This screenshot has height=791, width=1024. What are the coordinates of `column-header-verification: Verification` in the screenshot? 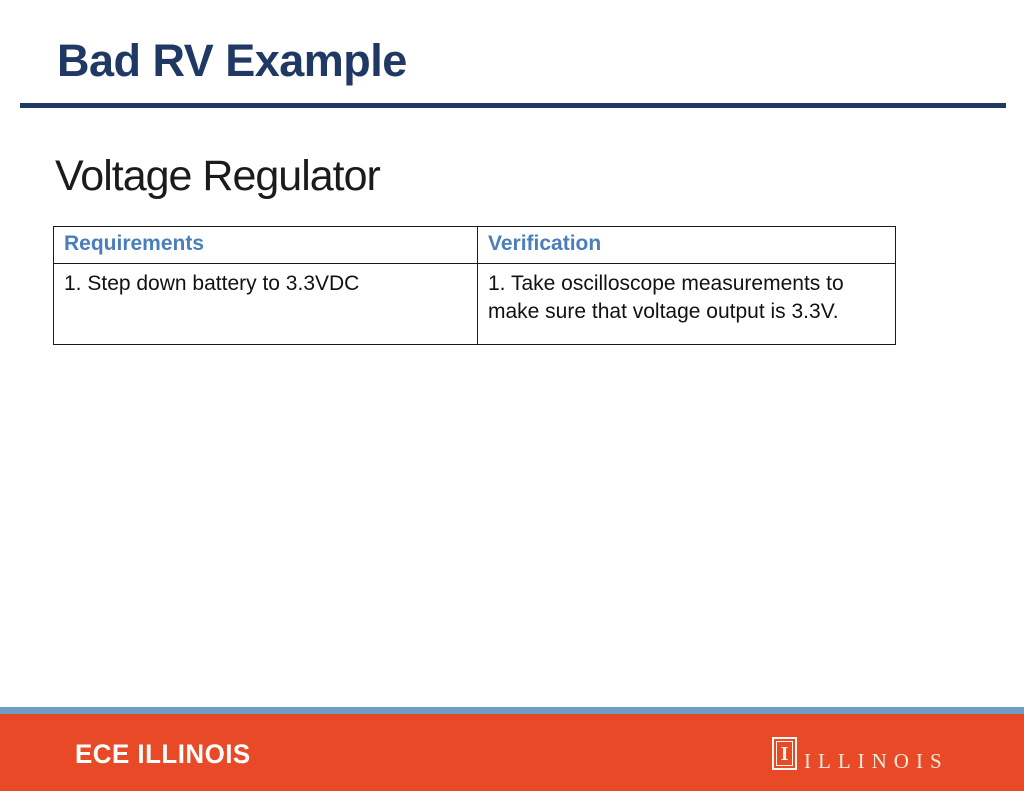 It's located at (686, 245).